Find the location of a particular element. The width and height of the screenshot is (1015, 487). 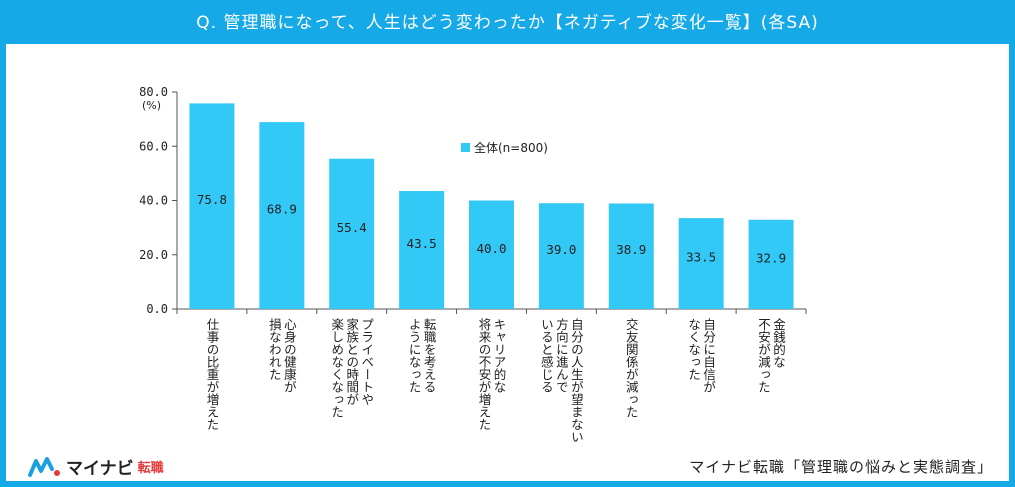

y-tick-label: 60.0 is located at coordinates (153, 146).